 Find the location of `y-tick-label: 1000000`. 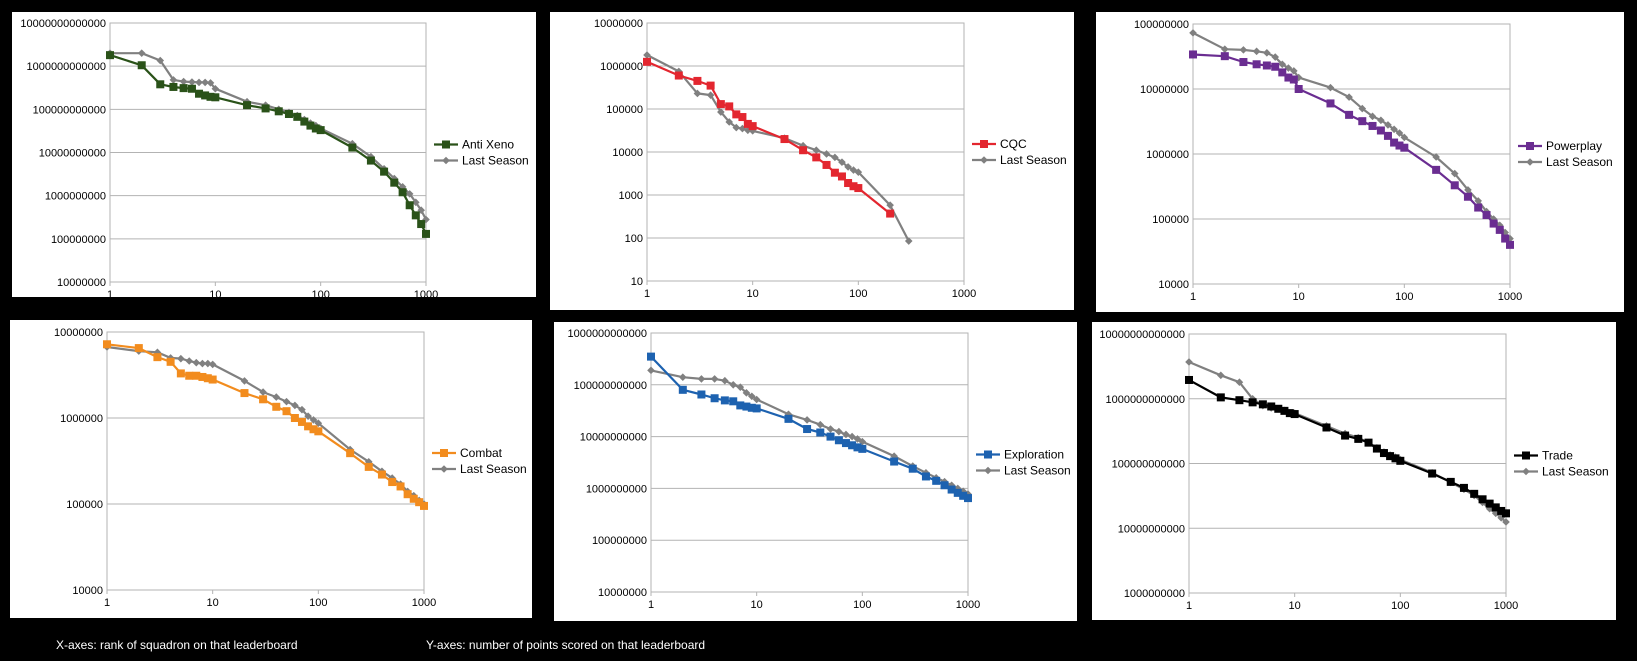

y-tick-label: 1000000 is located at coordinates (1167, 155).